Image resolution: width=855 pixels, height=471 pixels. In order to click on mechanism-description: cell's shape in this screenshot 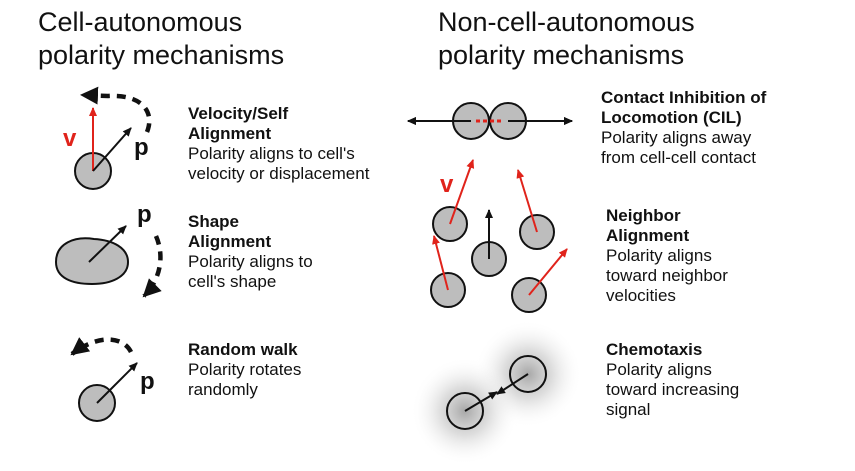, I will do `click(232, 281)`.